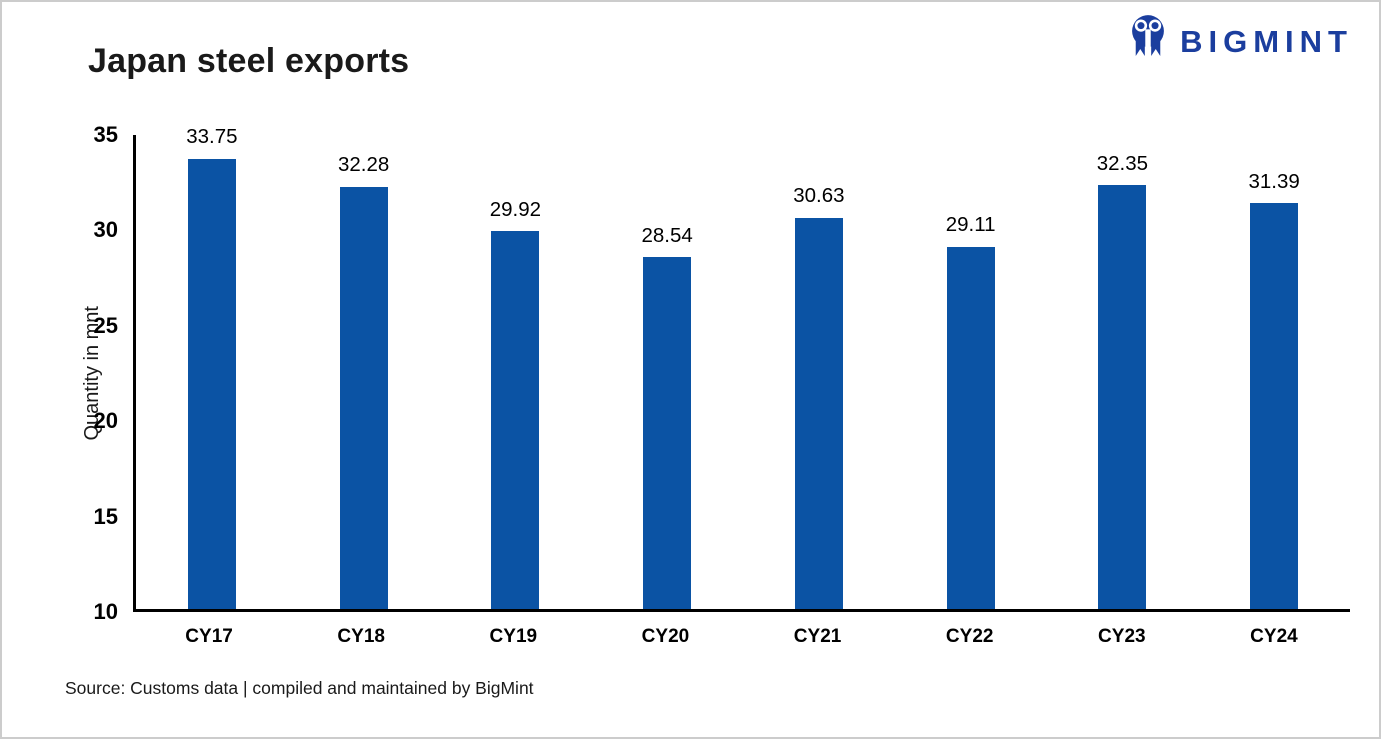 The image size is (1381, 739). I want to click on y-tick-label: 35, so click(105, 134).